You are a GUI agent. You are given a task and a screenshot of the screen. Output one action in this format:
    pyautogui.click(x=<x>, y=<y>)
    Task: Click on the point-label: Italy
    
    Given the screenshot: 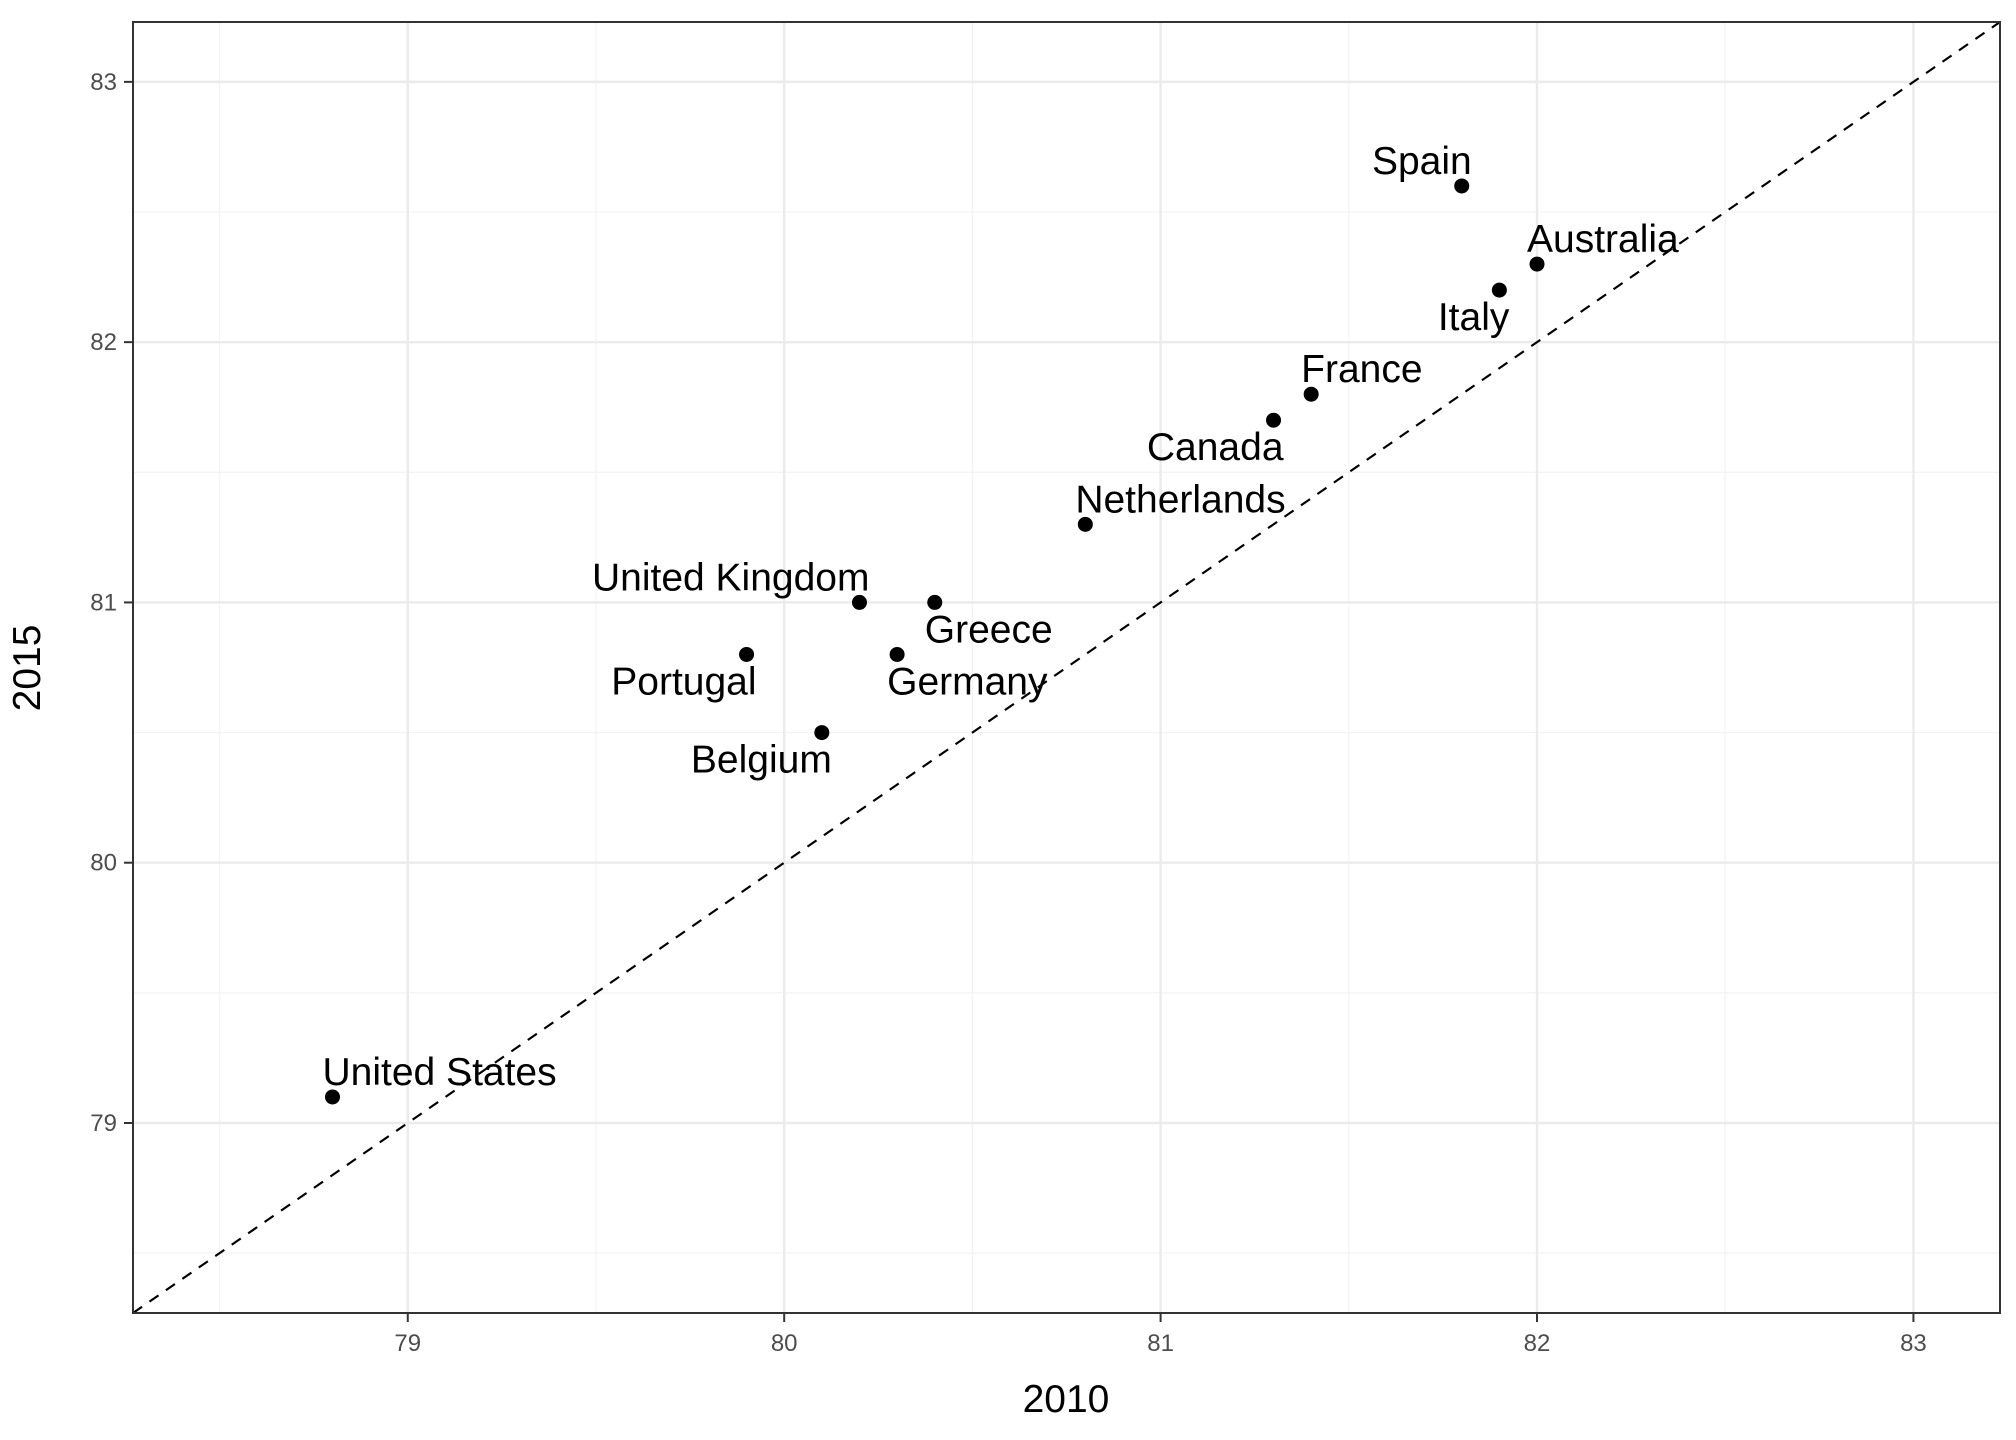 What is the action you would take?
    pyautogui.click(x=1474, y=317)
    